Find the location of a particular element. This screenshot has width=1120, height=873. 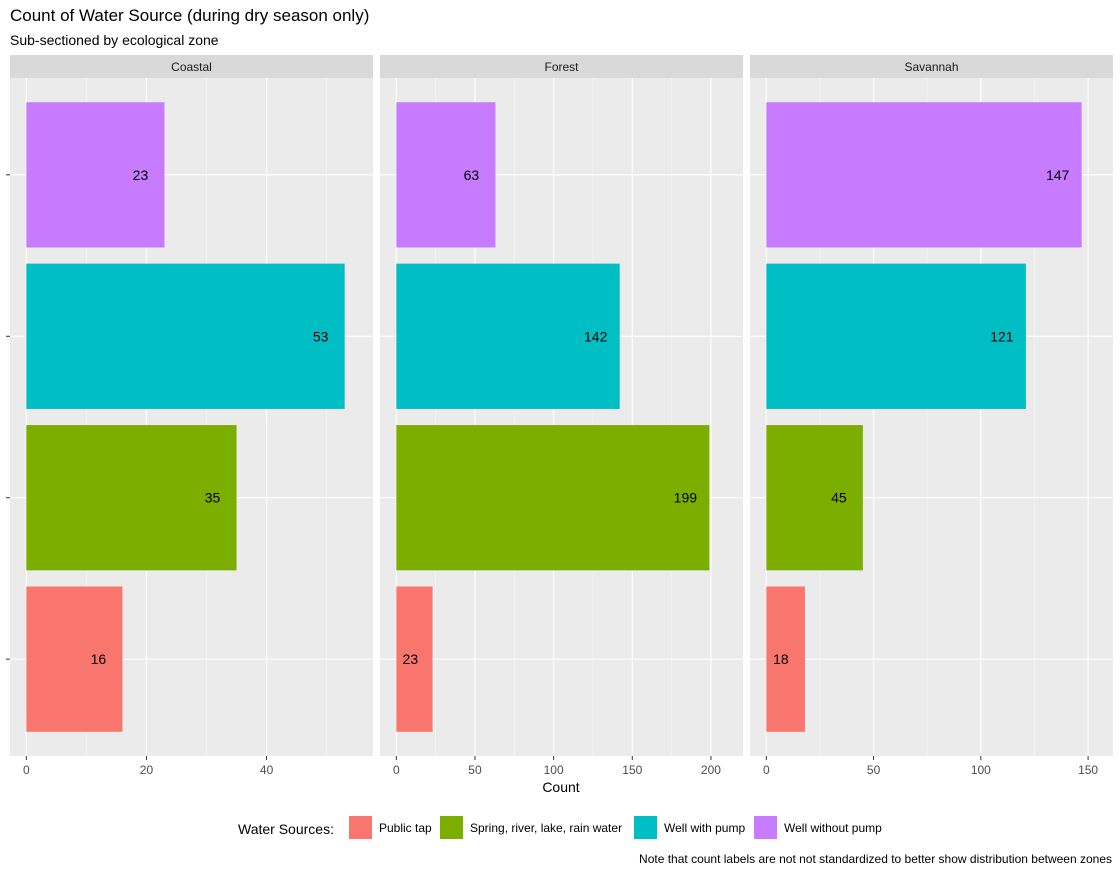

facet-label-forest: Forest is located at coordinates (561, 67).